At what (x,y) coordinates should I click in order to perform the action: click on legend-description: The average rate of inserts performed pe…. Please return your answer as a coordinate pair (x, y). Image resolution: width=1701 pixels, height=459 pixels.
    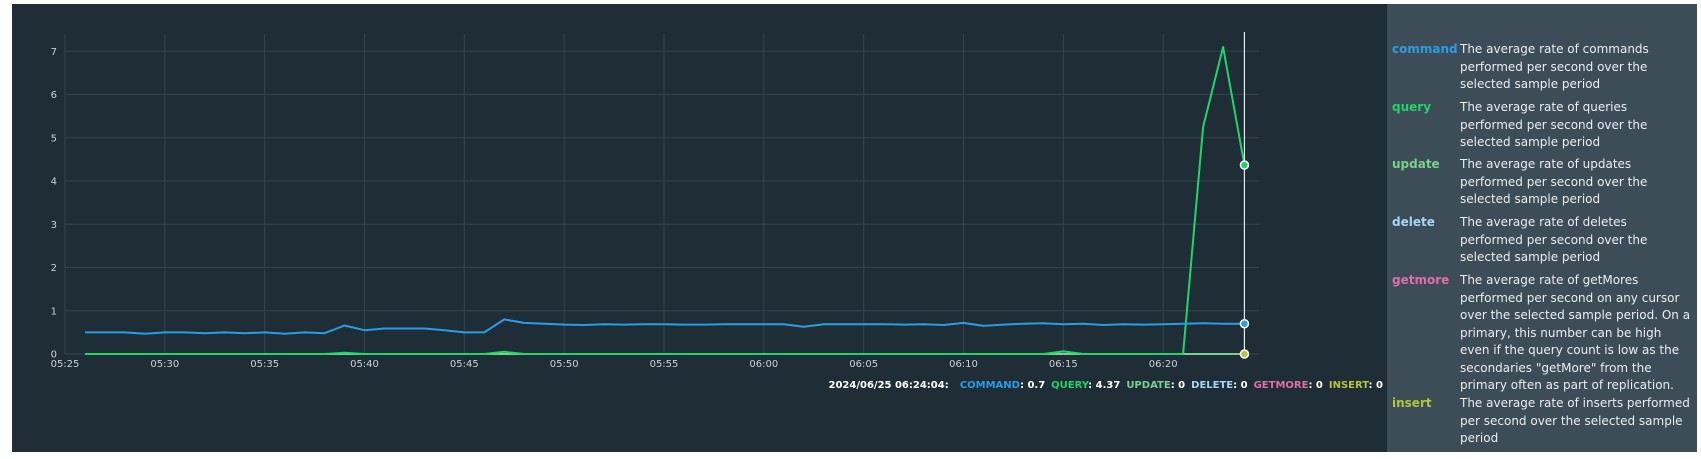
    Looking at the image, I should click on (1575, 420).